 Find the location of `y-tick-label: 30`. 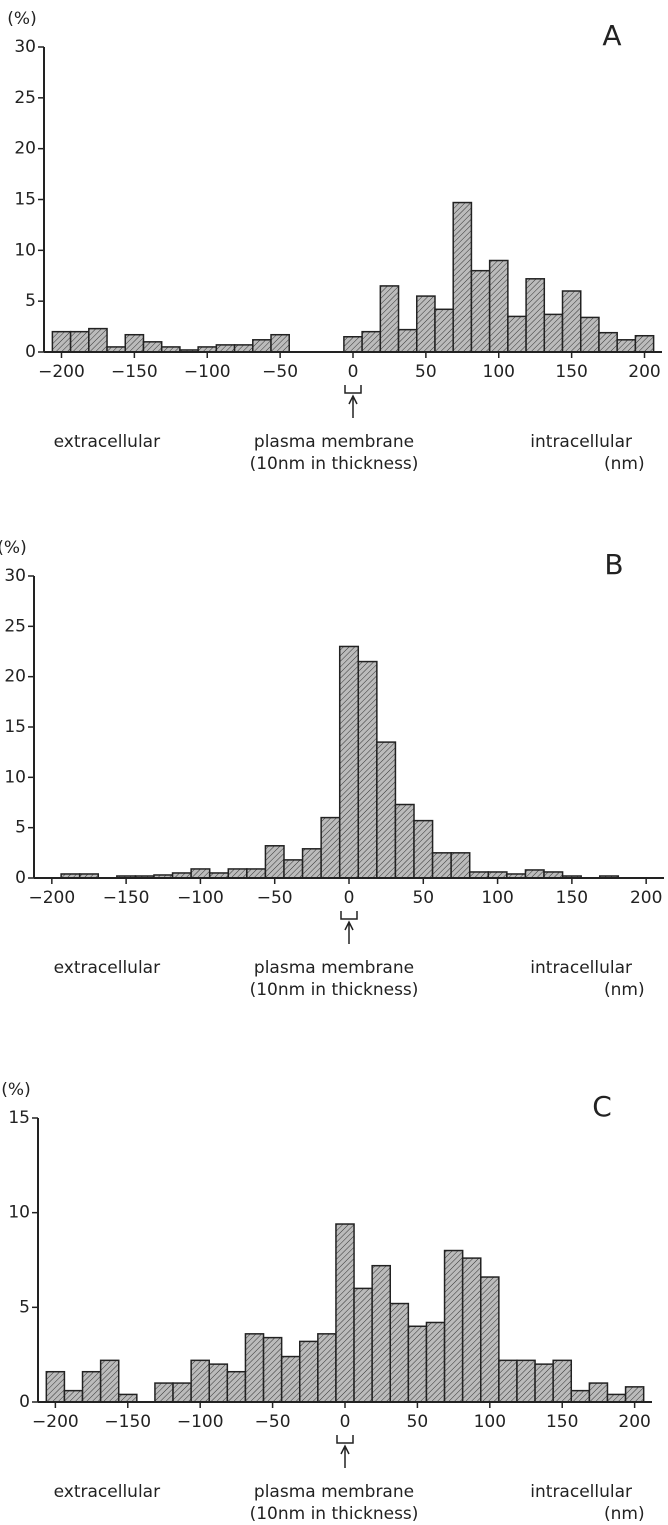

y-tick-label: 30 is located at coordinates (15, 576).